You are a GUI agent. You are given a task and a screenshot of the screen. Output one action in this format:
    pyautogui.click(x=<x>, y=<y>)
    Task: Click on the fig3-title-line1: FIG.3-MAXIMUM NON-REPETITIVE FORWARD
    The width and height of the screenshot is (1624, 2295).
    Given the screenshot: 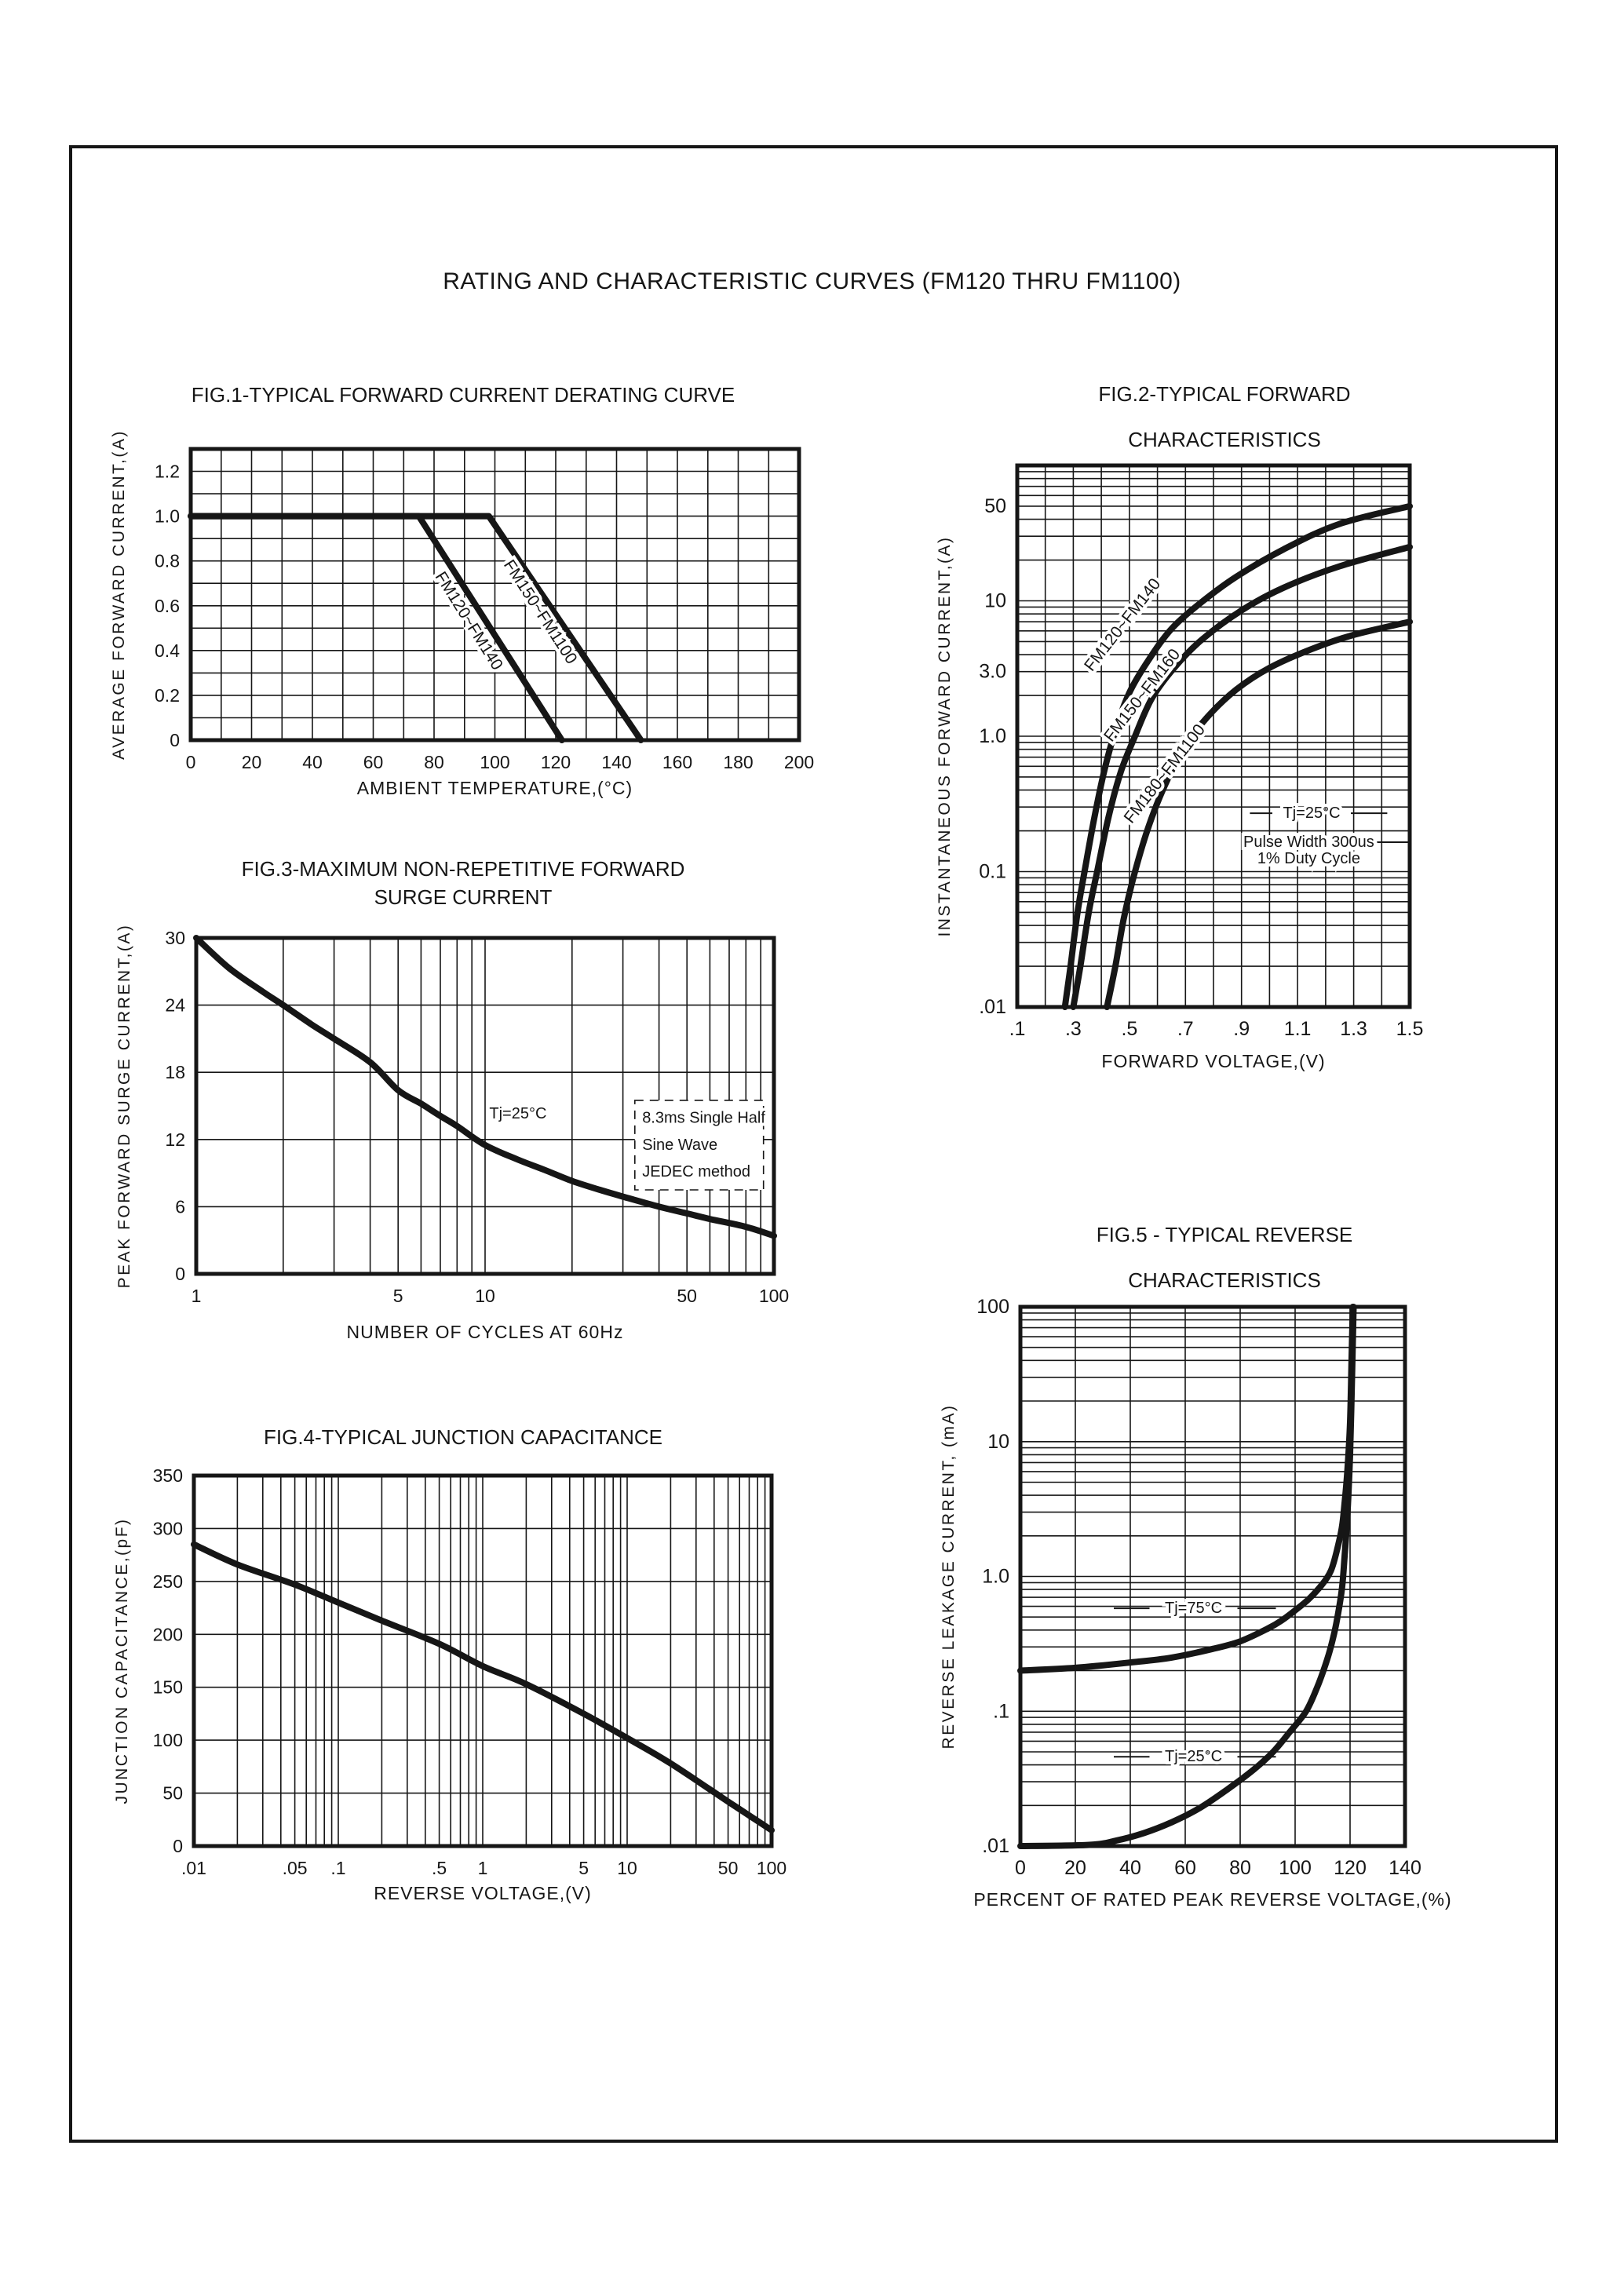 What is the action you would take?
    pyautogui.click(x=463, y=869)
    